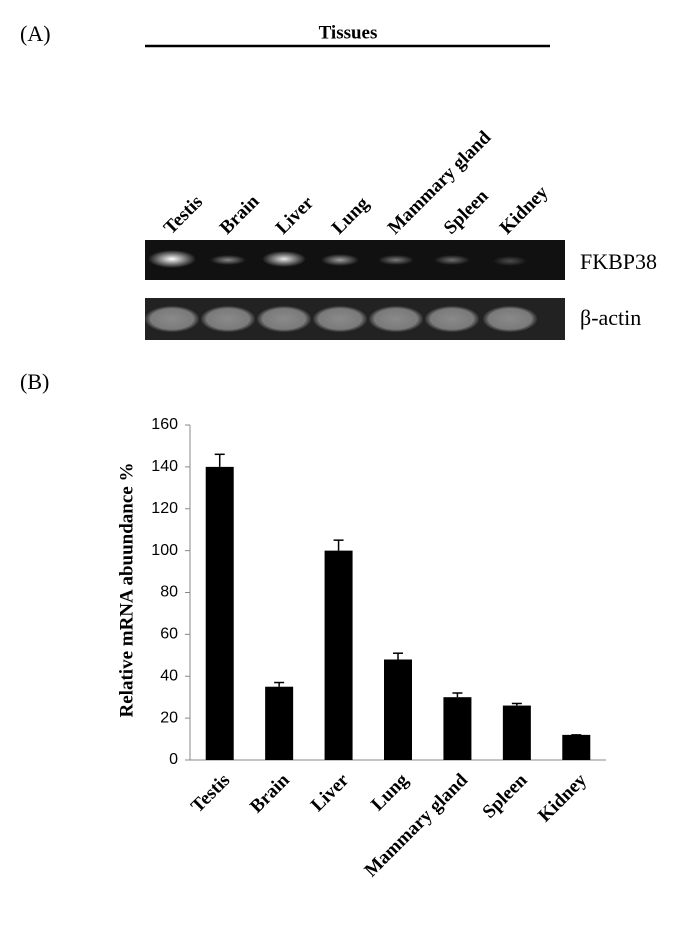 Image resolution: width=692 pixels, height=944 pixels. Describe the element at coordinates (505, 795) in the screenshot. I see `x-tick-label: Spleen` at that location.